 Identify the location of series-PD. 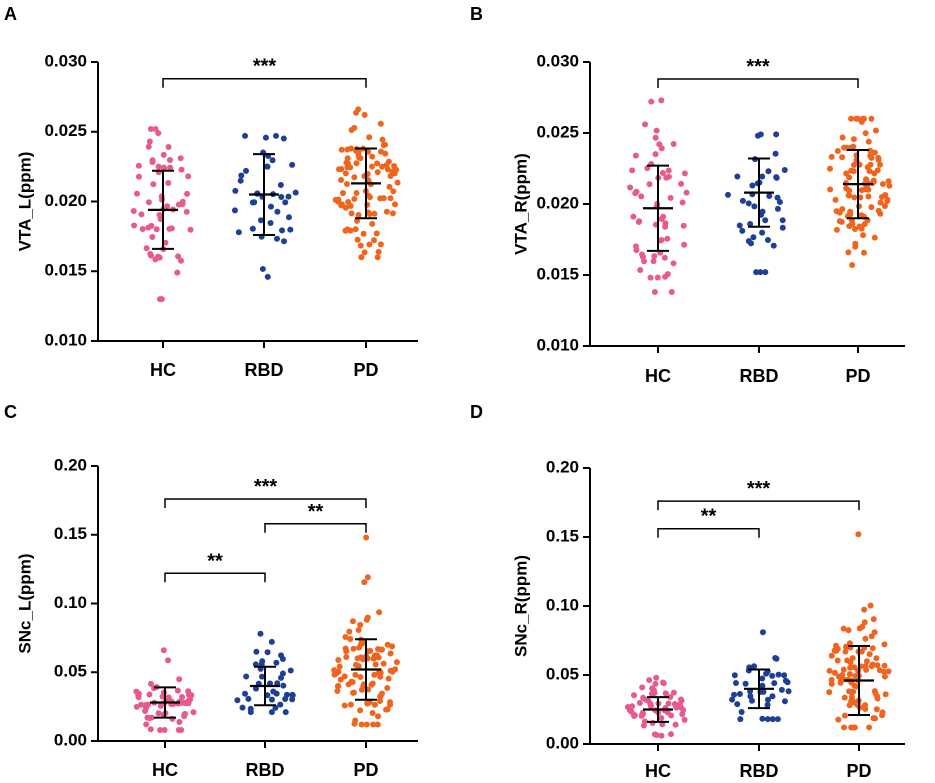
(365, 631).